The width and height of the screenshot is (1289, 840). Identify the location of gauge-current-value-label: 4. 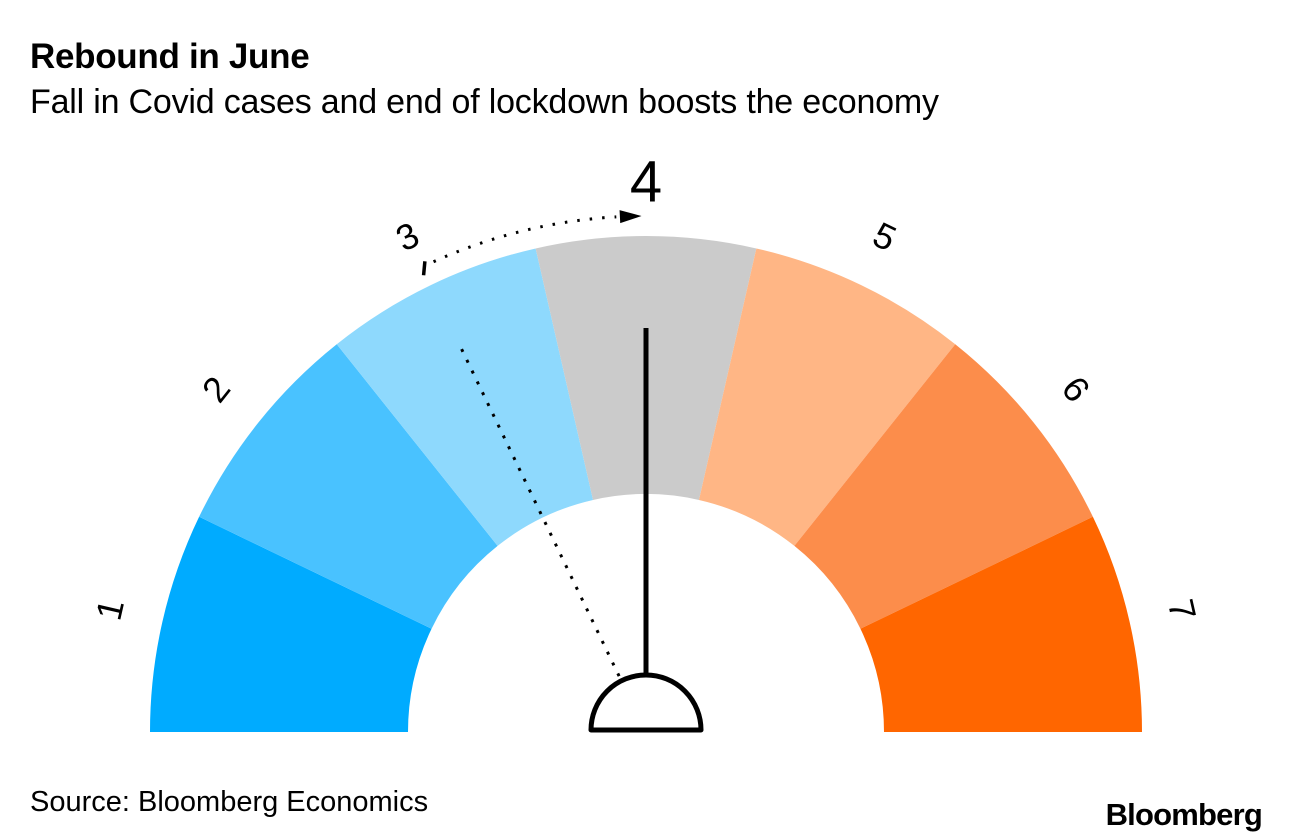
(646, 182).